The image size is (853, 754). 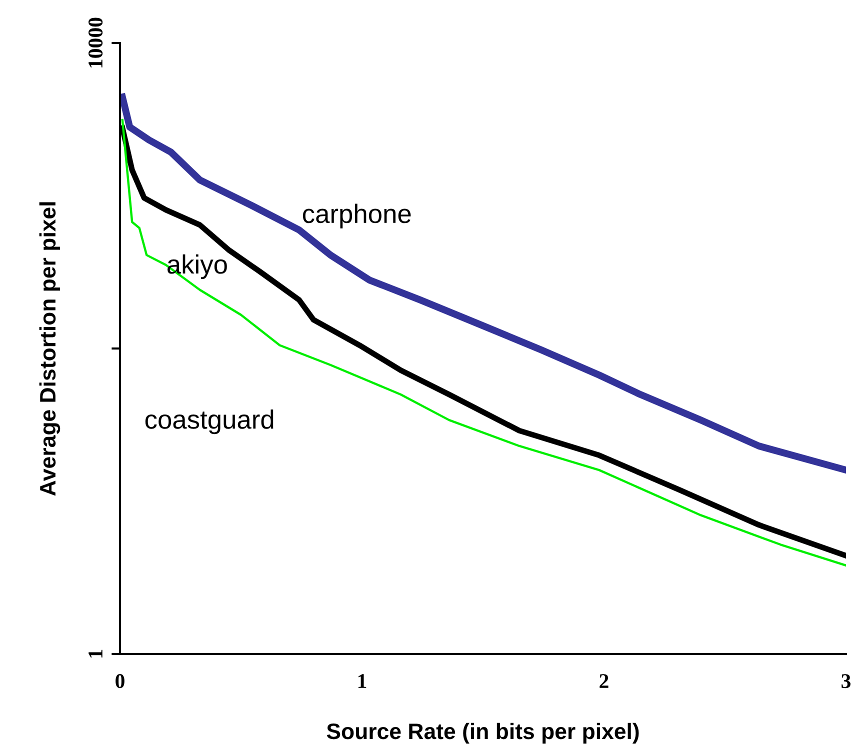 I want to click on series-label: akiyo, so click(x=197, y=267).